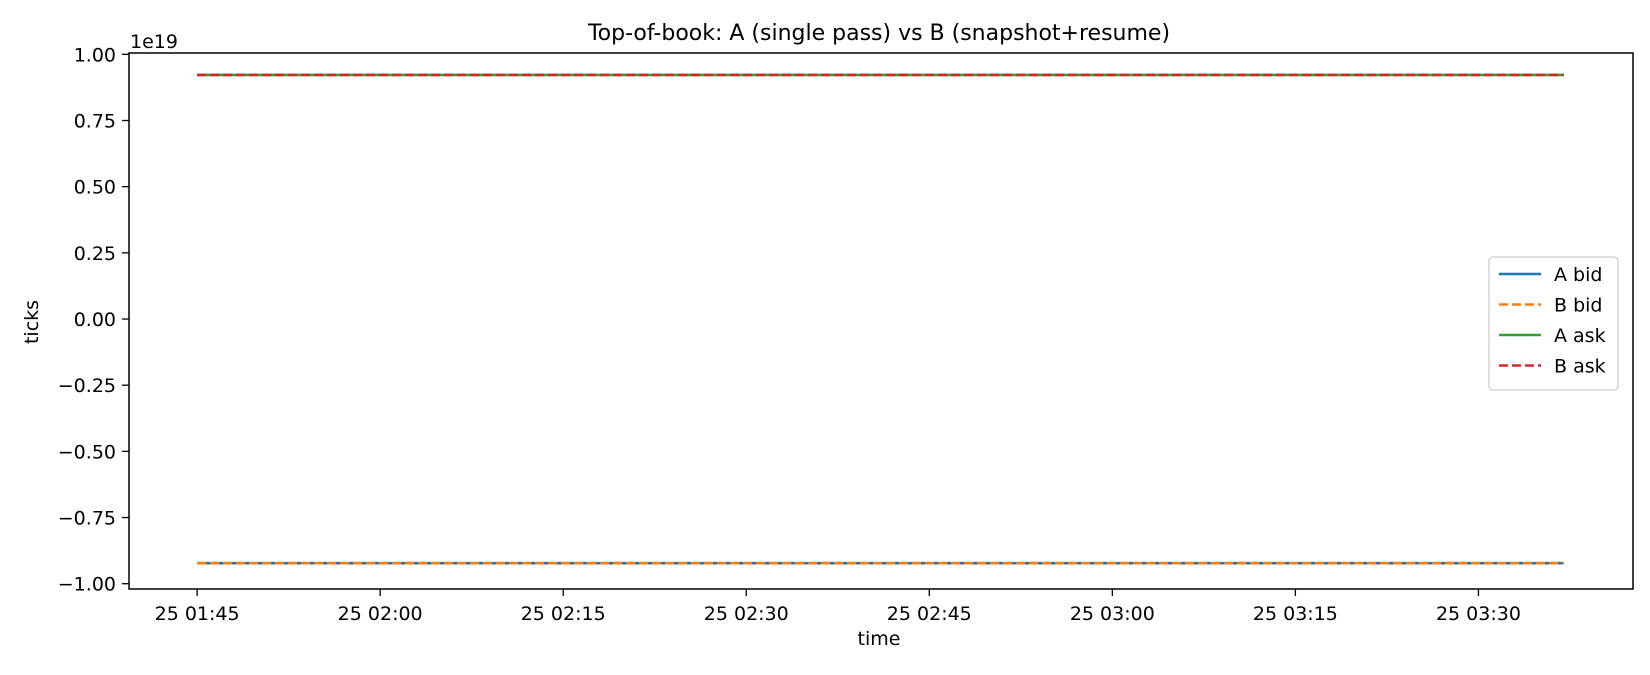 This screenshot has width=1650, height=675. I want to click on x-tick-label: 25 01:45, so click(197, 614).